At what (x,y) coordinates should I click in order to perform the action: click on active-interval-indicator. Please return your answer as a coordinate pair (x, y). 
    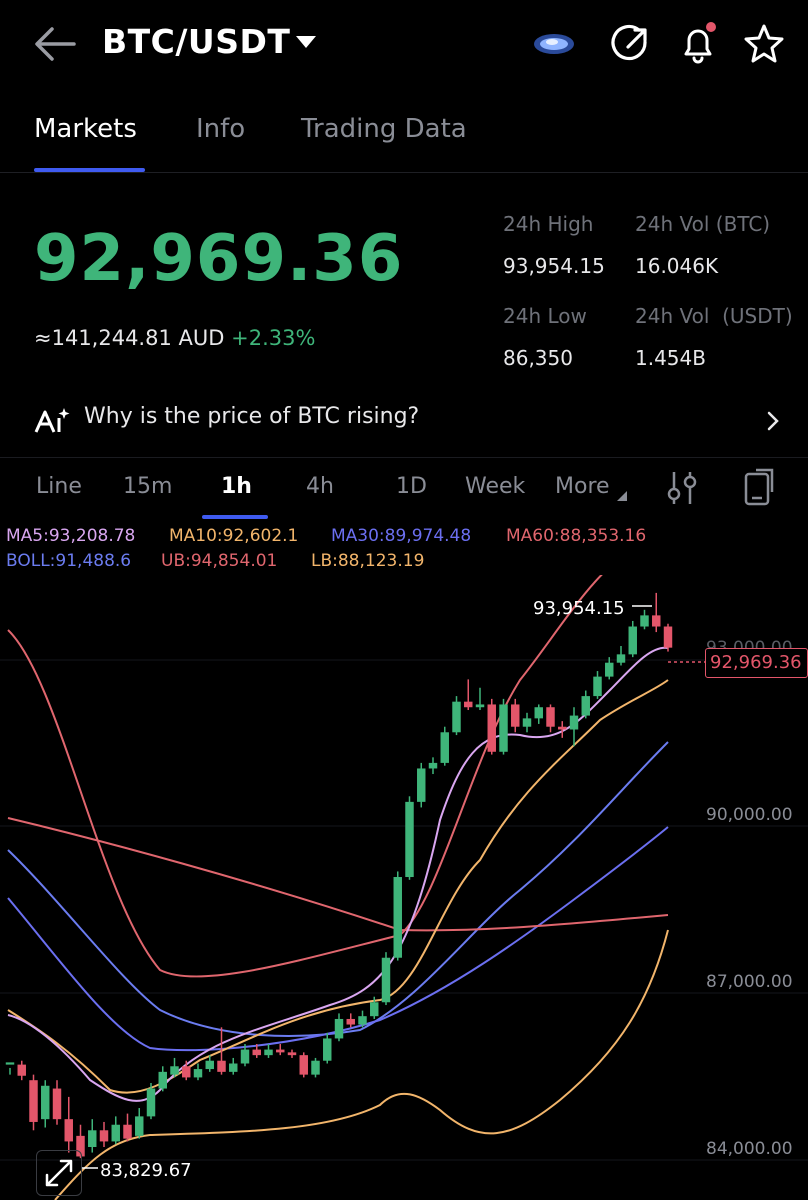
    Looking at the image, I should click on (235, 517).